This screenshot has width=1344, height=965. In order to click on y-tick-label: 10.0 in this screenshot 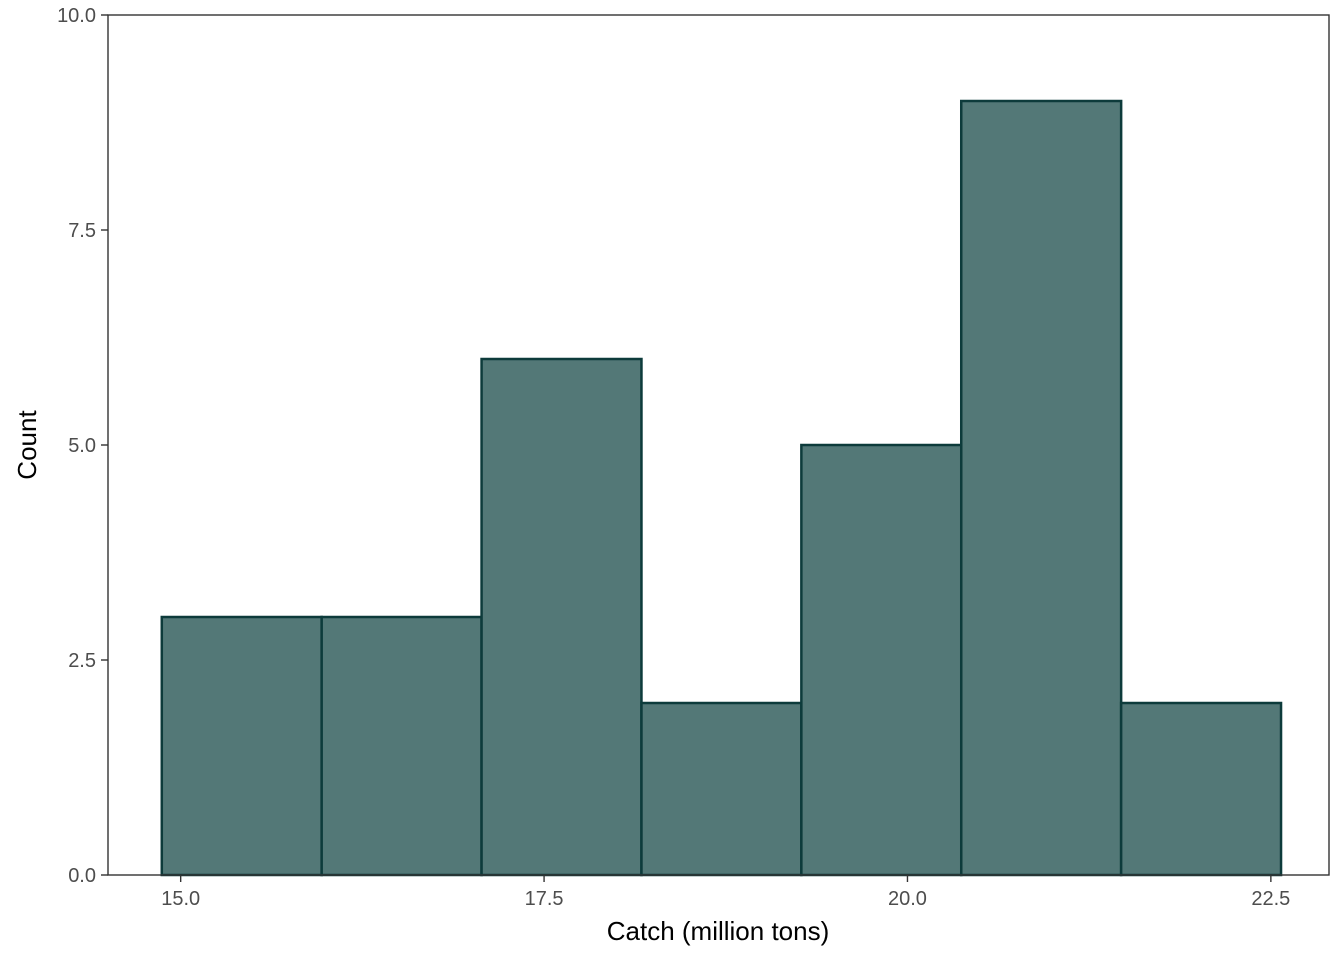, I will do `click(76, 16)`.